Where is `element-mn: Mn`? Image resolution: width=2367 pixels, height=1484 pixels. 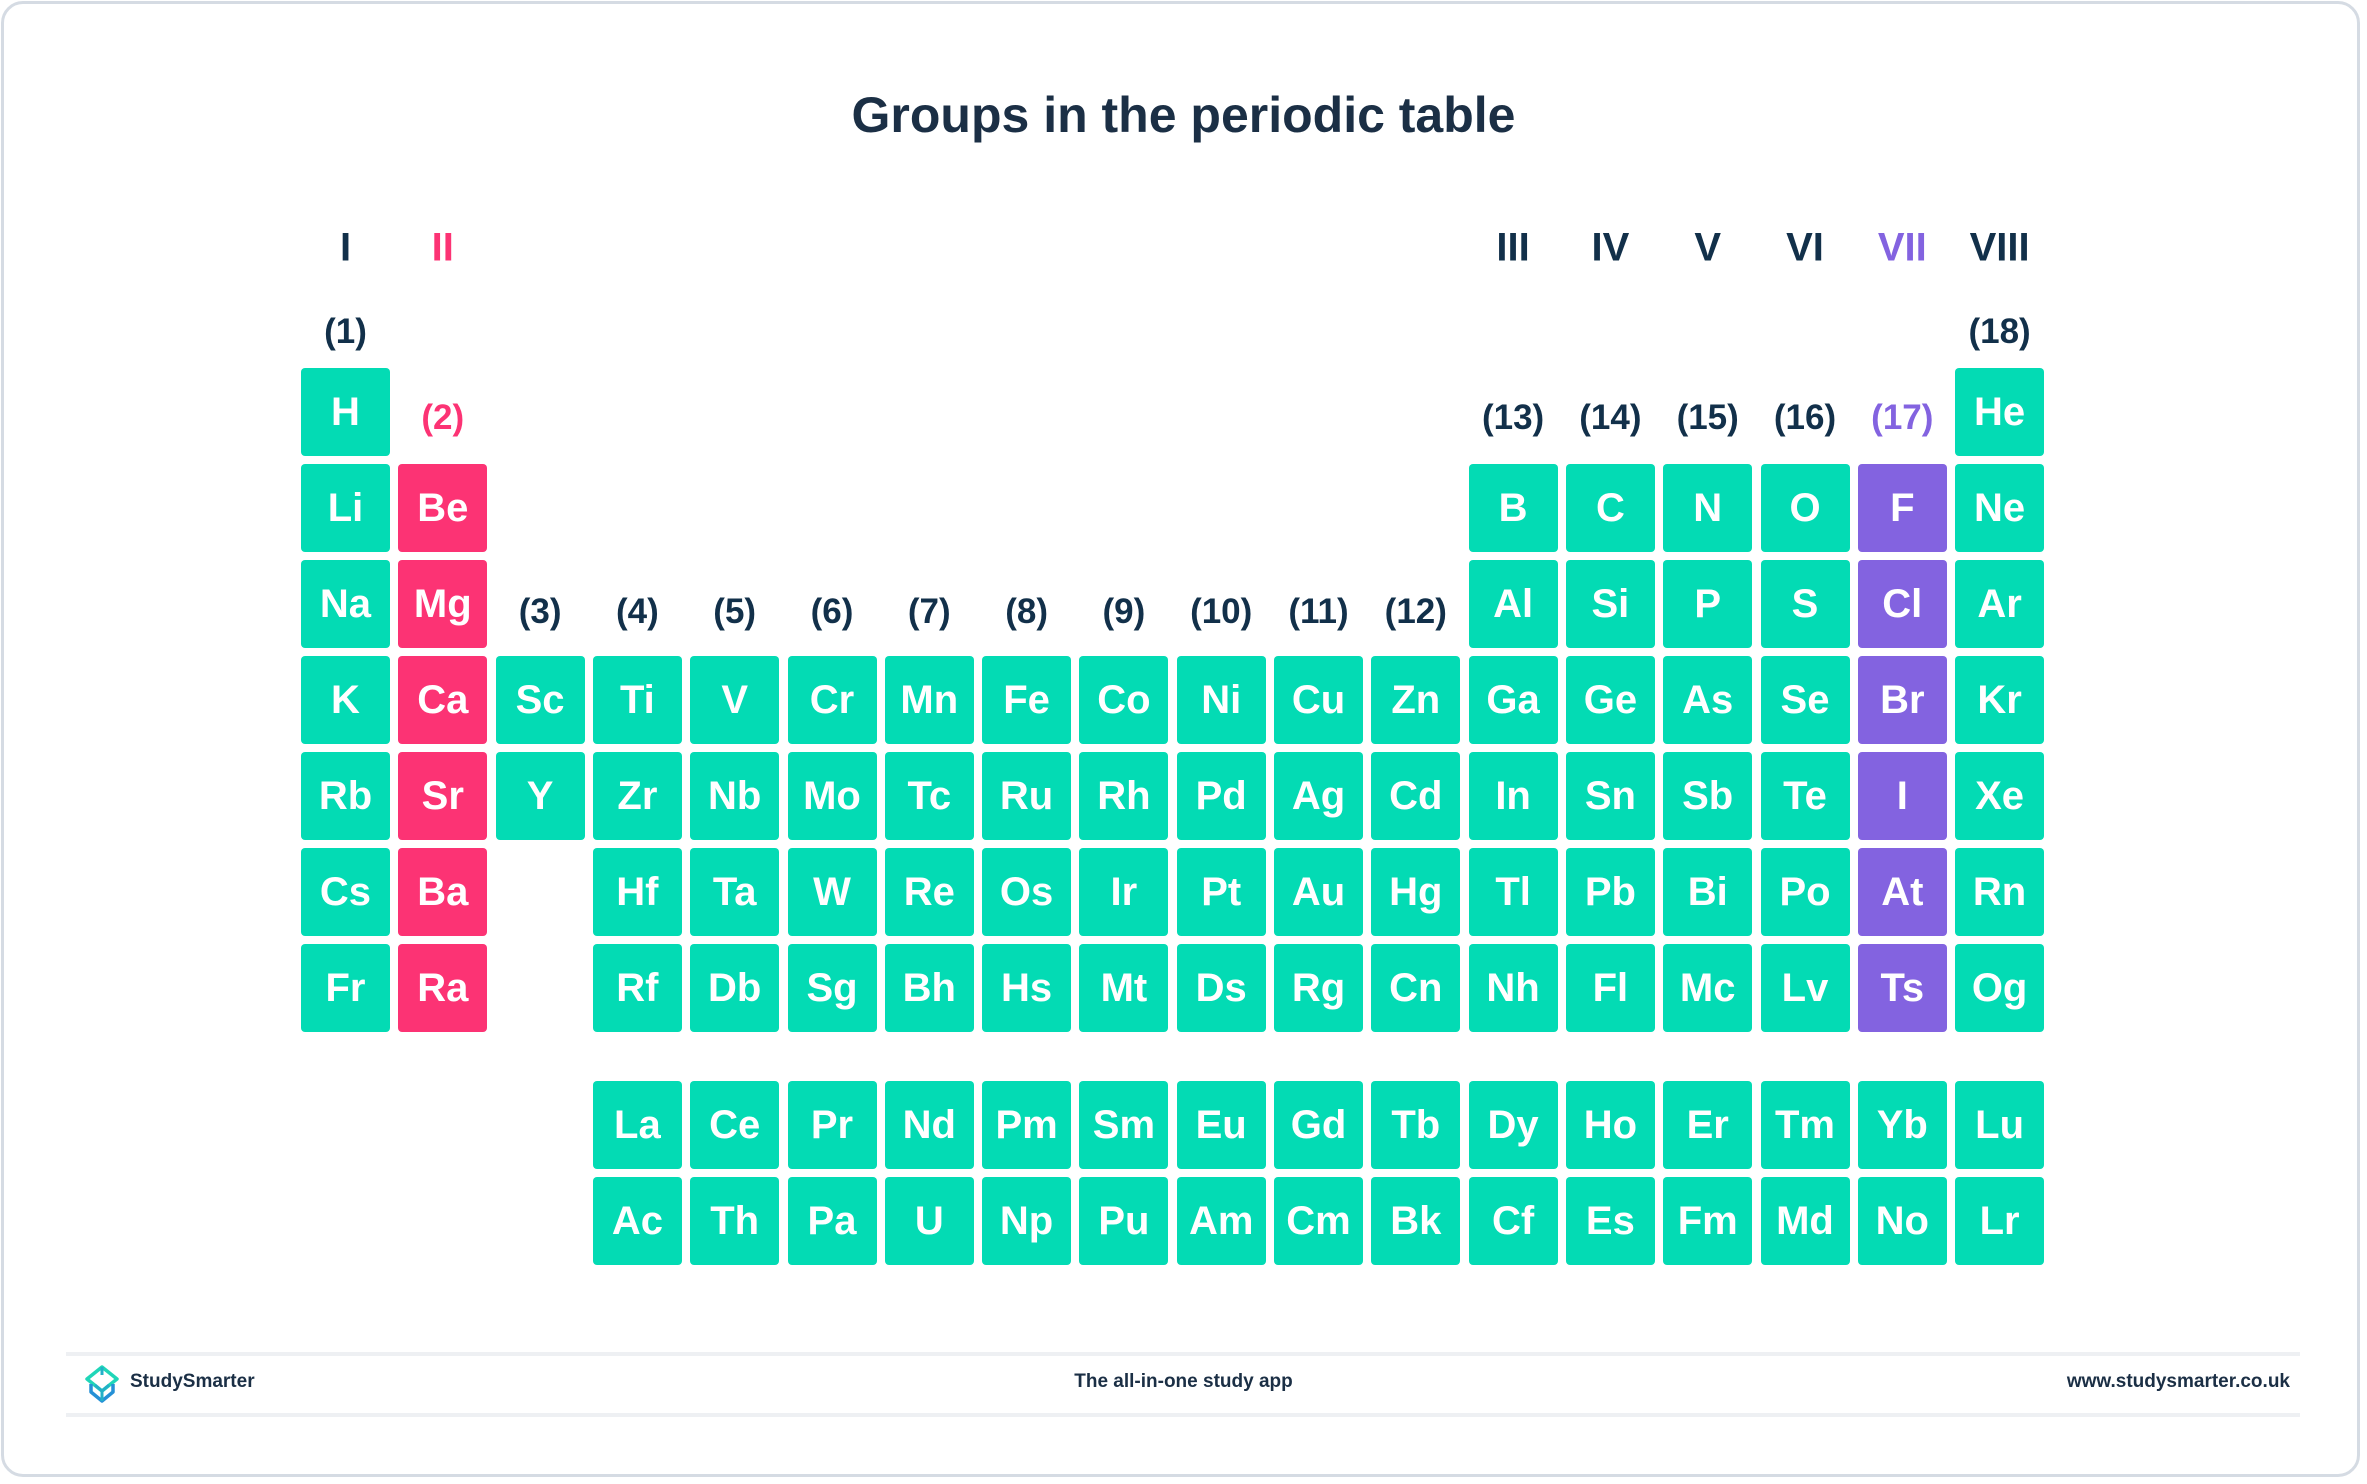
element-mn: Mn is located at coordinates (929, 700).